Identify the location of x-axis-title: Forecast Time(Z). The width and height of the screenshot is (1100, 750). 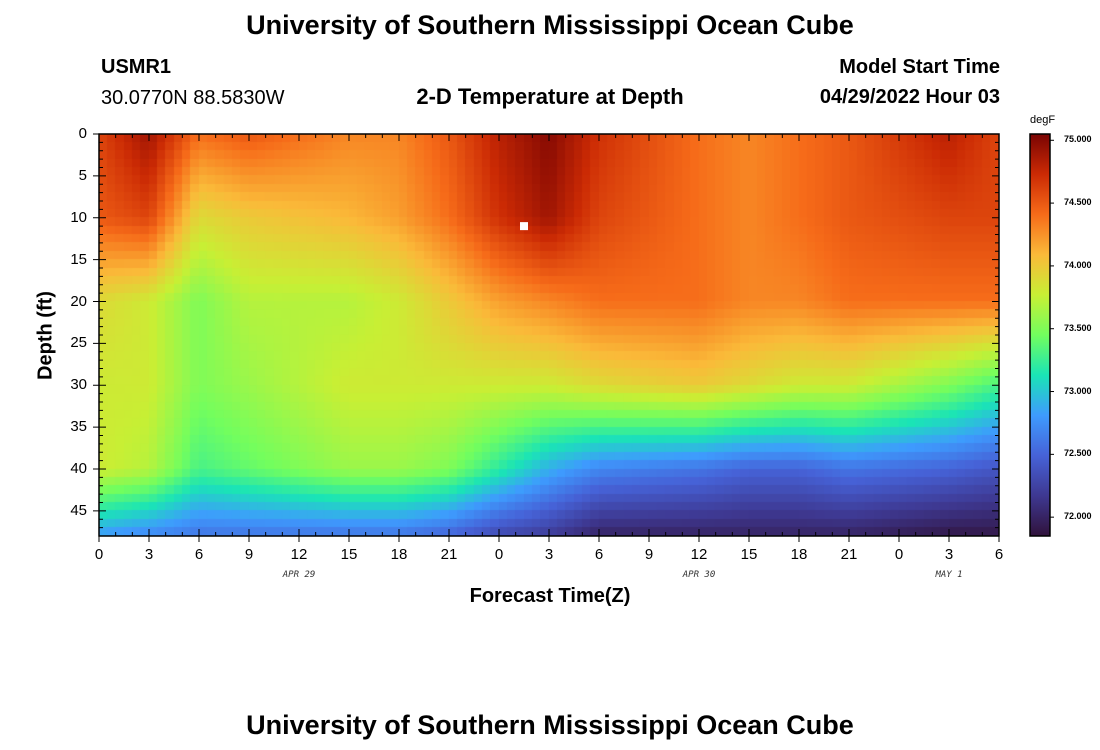
(550, 596).